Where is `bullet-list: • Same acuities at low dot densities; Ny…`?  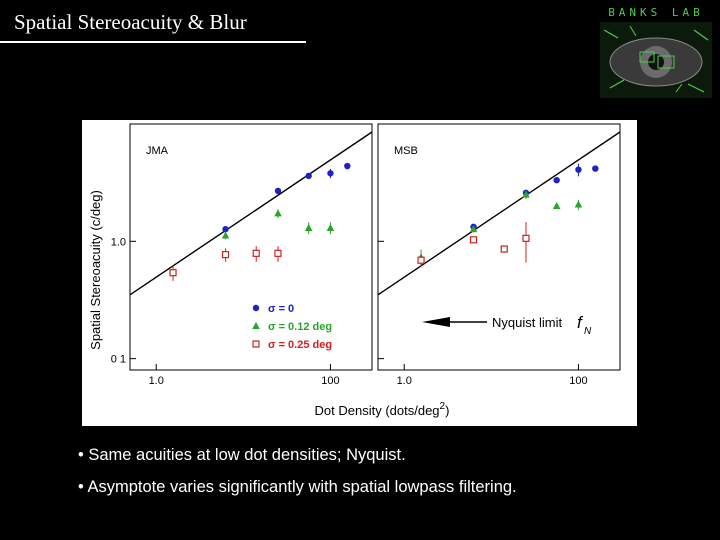 bullet-list: • Same acuities at low dot densities; Ny… is located at coordinates (388, 478).